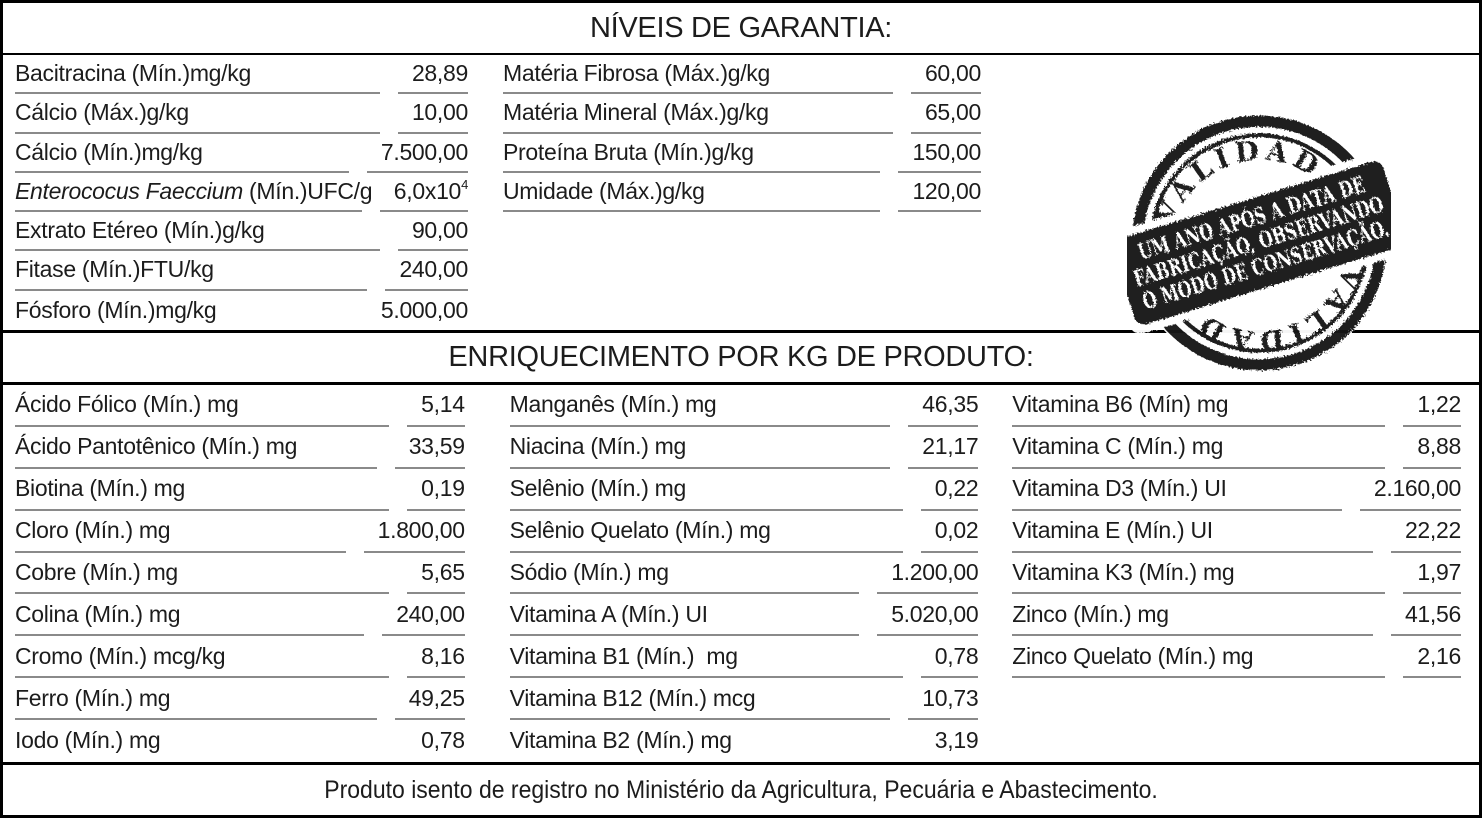 Image resolution: width=1482 pixels, height=818 pixels. What do you see at coordinates (1410, 490) in the screenshot?
I see `nutrient-value: 2.160,00` at bounding box center [1410, 490].